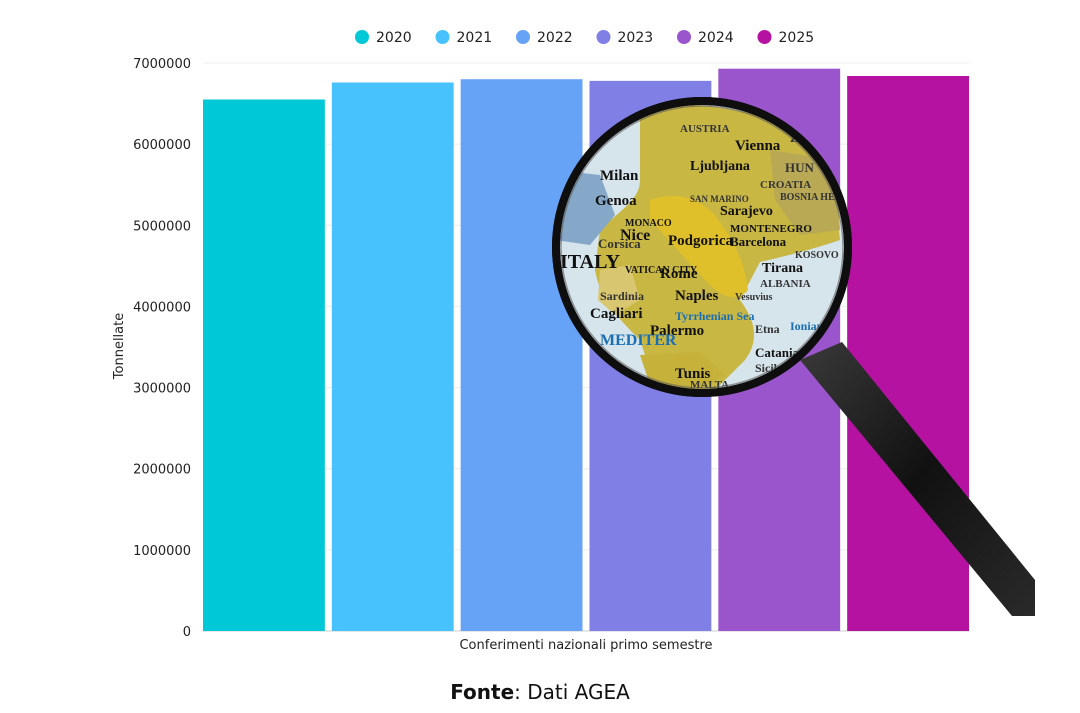 The height and width of the screenshot is (713, 1080). I want to click on map-label: Corsica, so click(619, 243).